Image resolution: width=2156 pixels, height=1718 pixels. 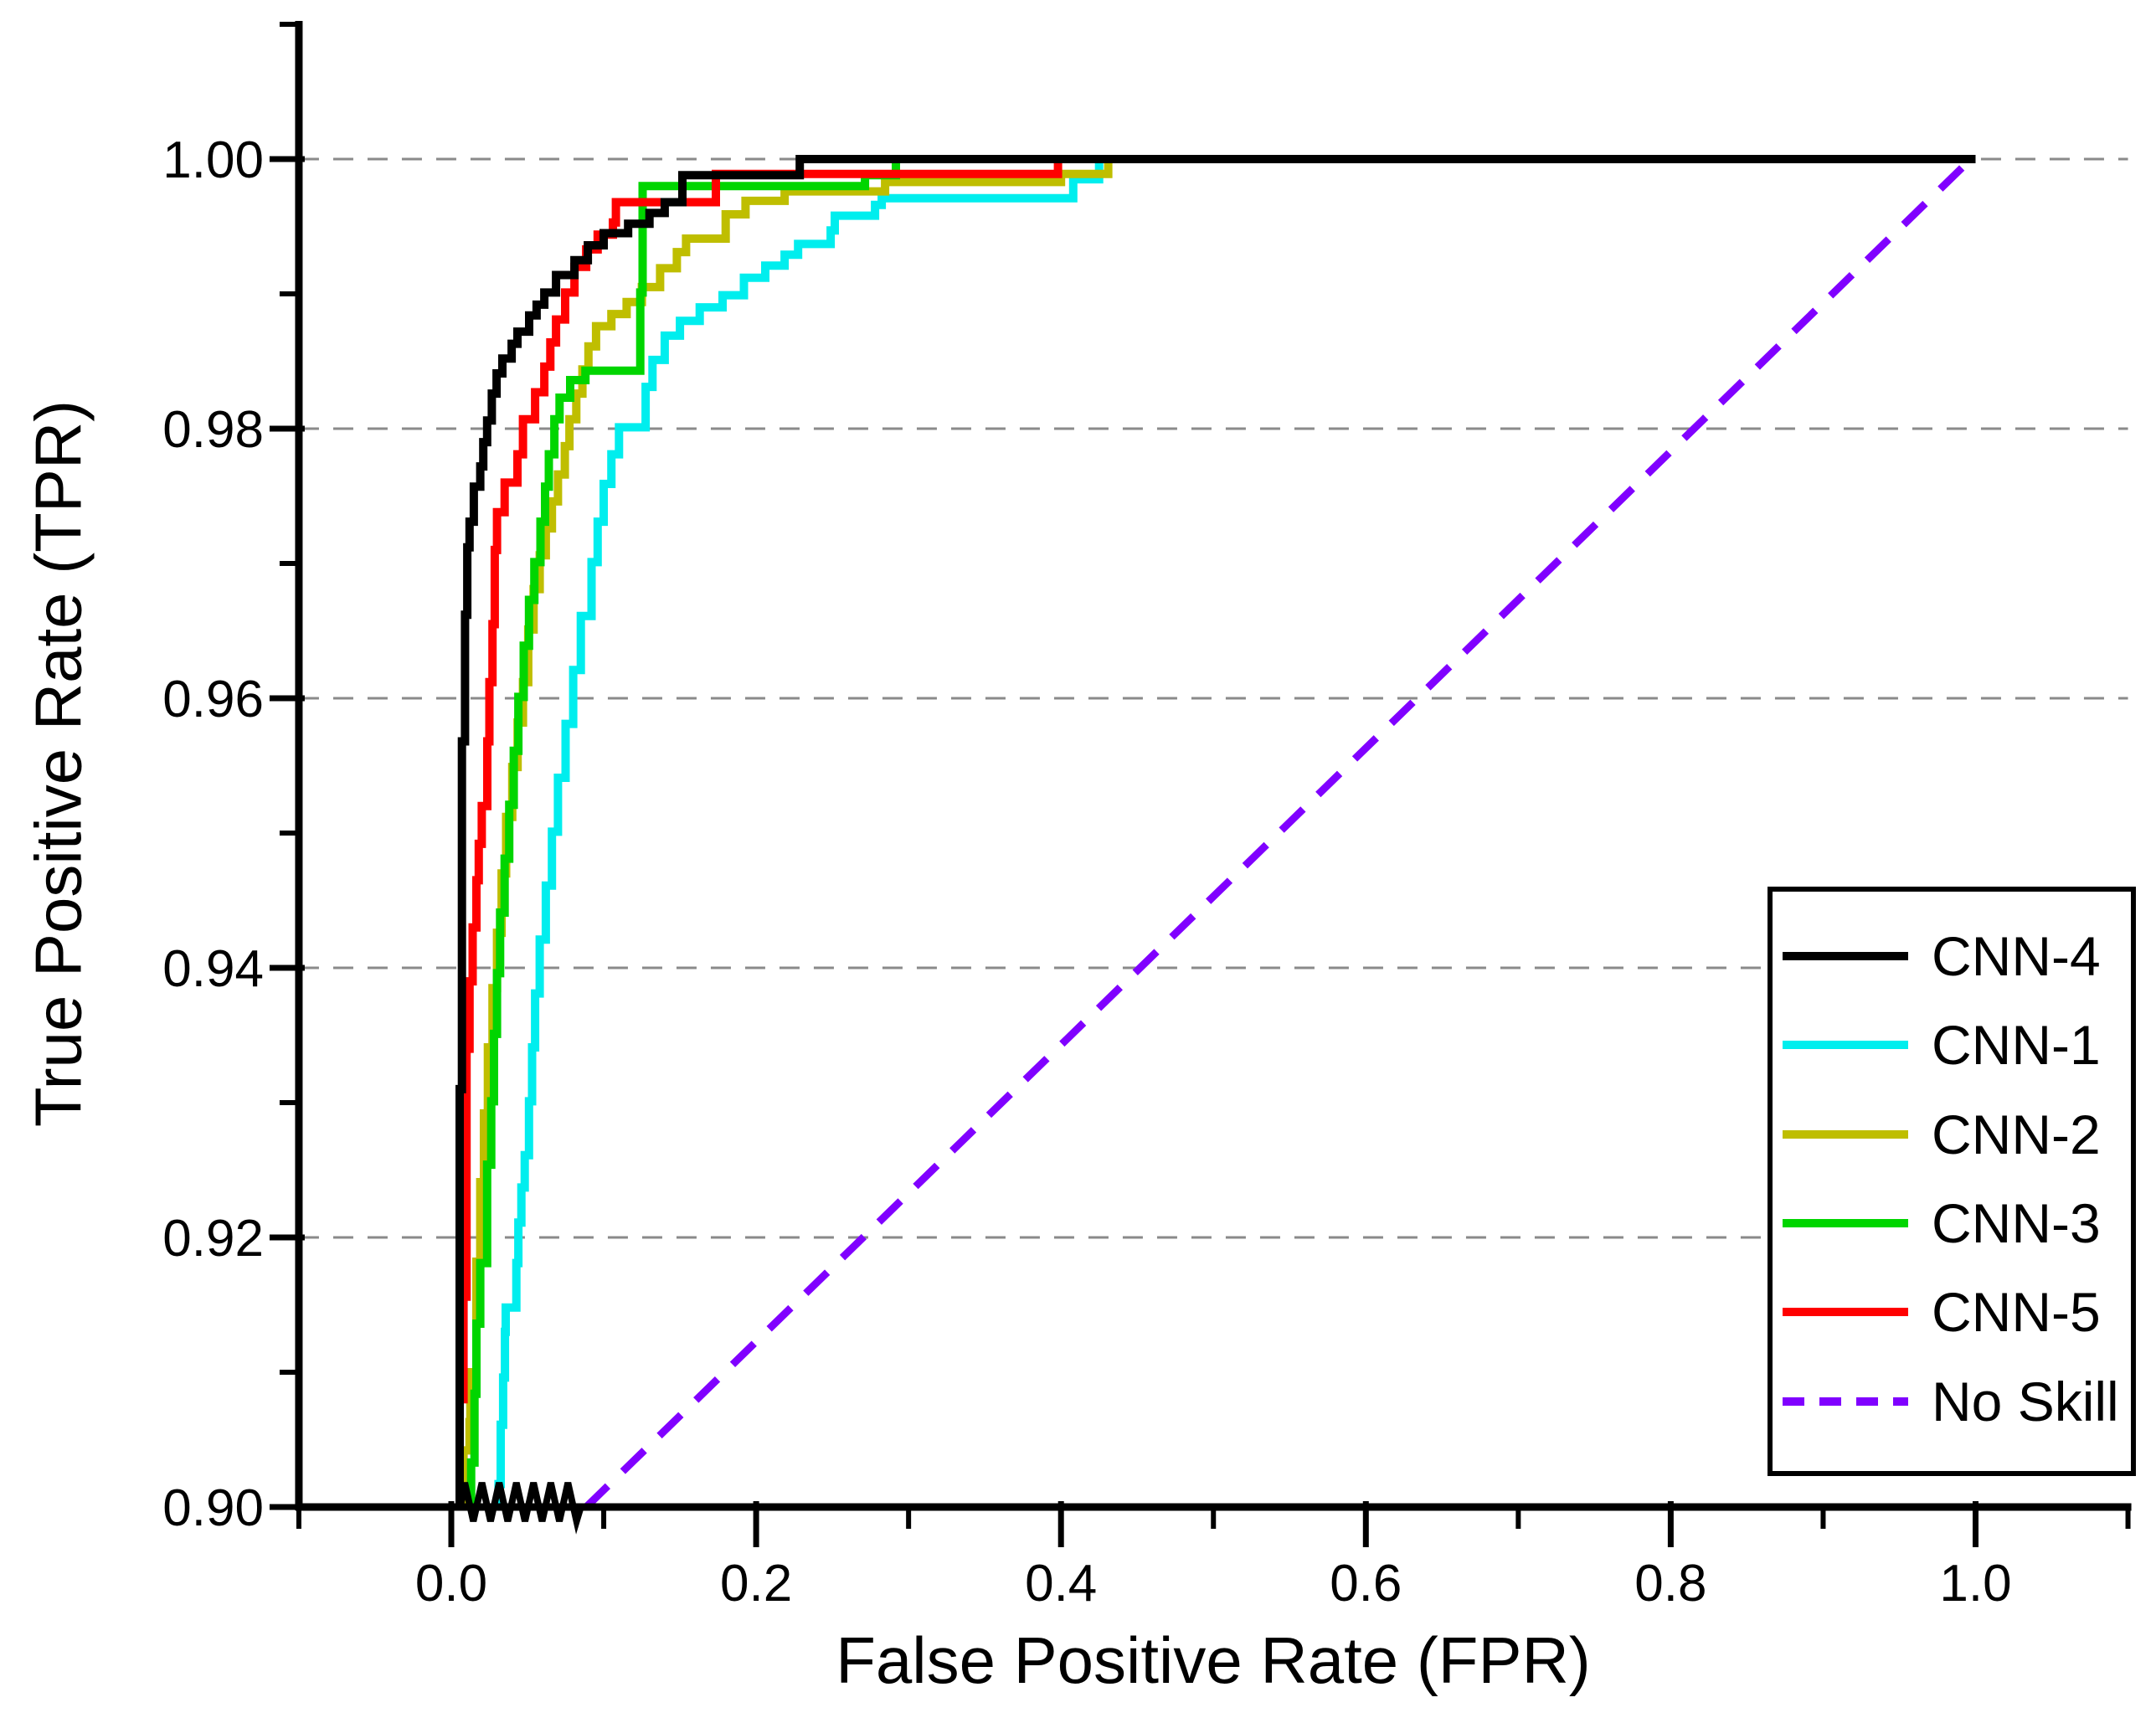 What do you see at coordinates (213, 1239) in the screenshot?
I see `y-tick-label: 0.92` at bounding box center [213, 1239].